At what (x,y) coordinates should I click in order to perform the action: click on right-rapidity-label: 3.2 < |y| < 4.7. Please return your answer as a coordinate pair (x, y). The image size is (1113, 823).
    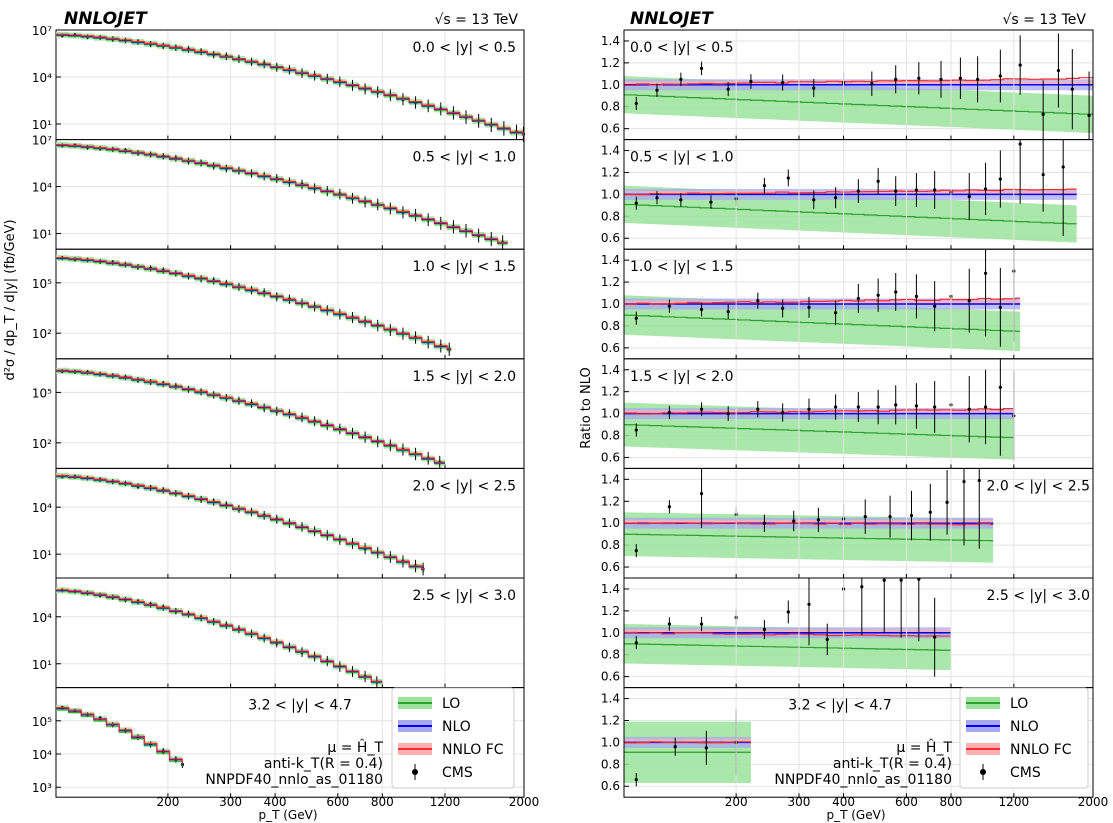
    Looking at the image, I should click on (840, 706).